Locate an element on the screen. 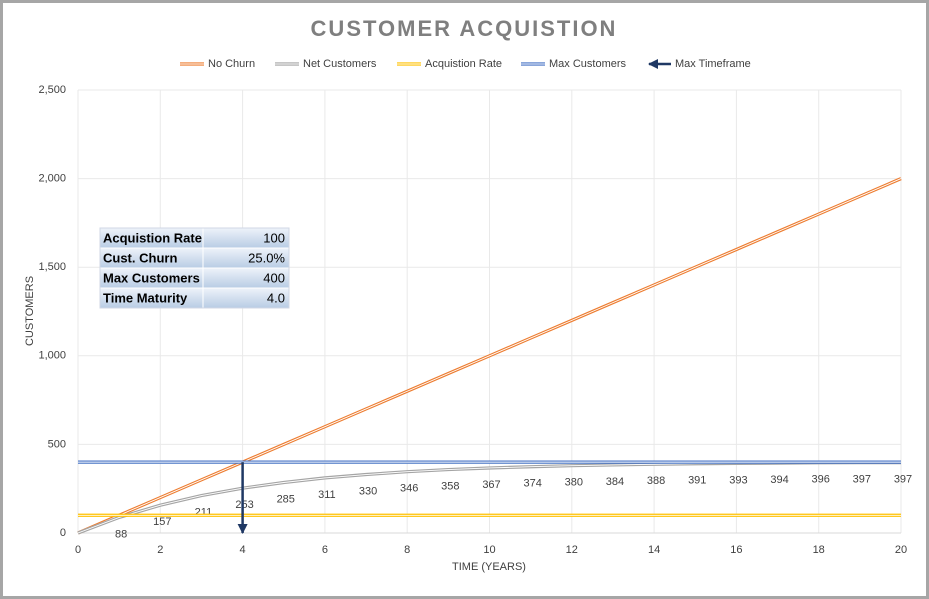  x-tick-label: 18 is located at coordinates (819, 550).